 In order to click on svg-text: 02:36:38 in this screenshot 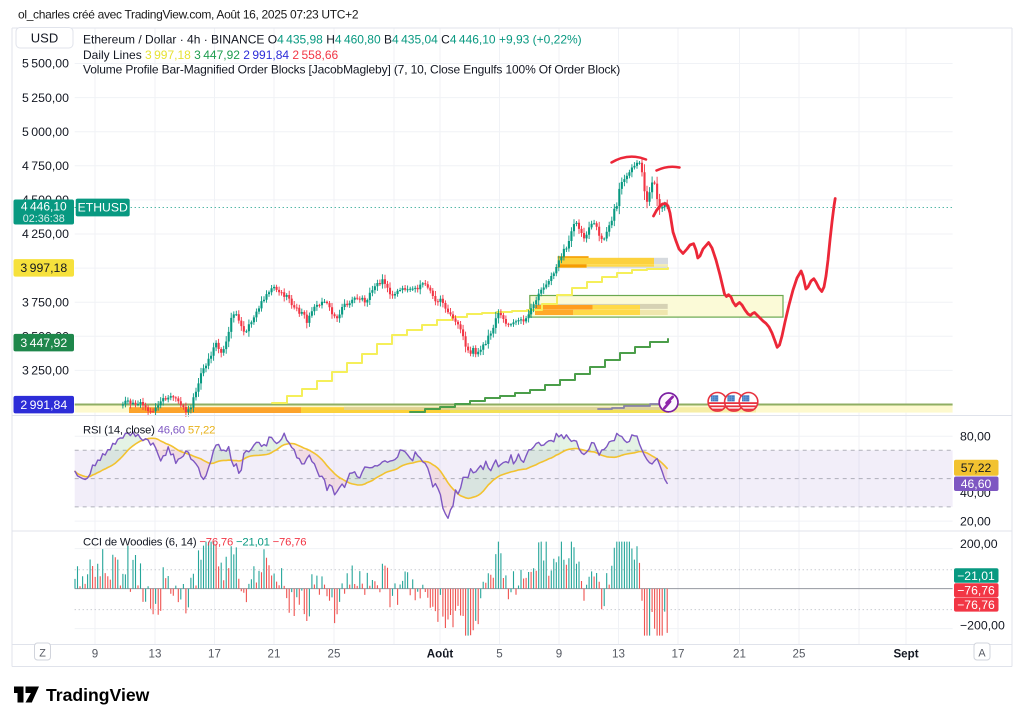, I will do `click(44, 219)`.